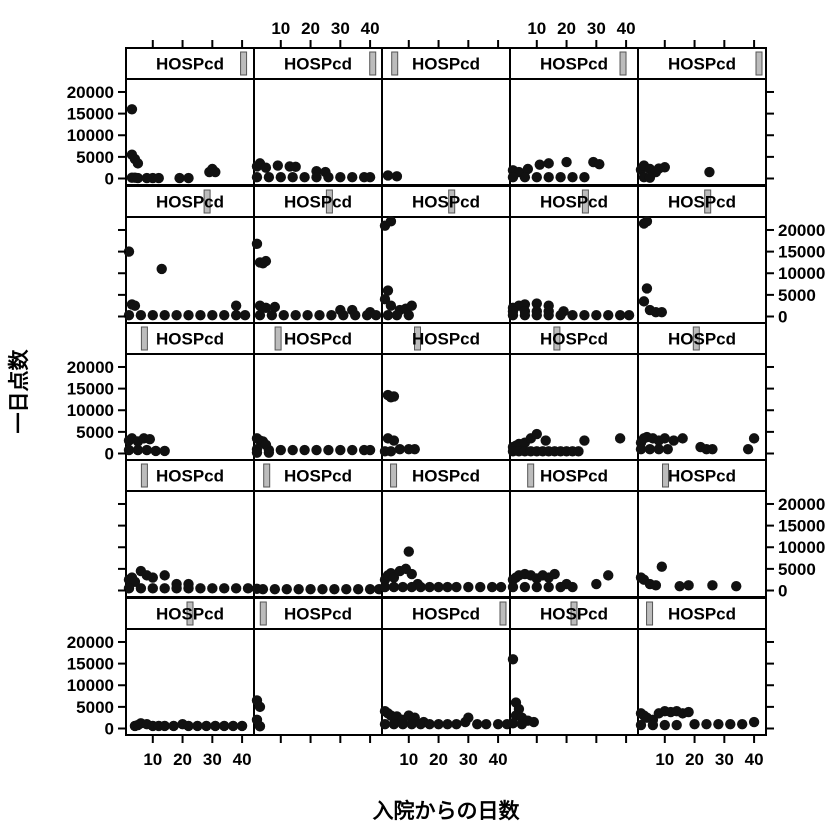 The image size is (839, 825). I want to click on x-tick-label: 20, so click(694, 759).